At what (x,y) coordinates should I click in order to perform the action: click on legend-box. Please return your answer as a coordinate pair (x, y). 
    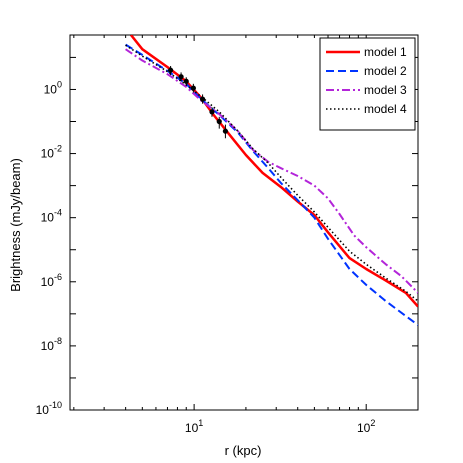
    Looking at the image, I should click on (367, 84).